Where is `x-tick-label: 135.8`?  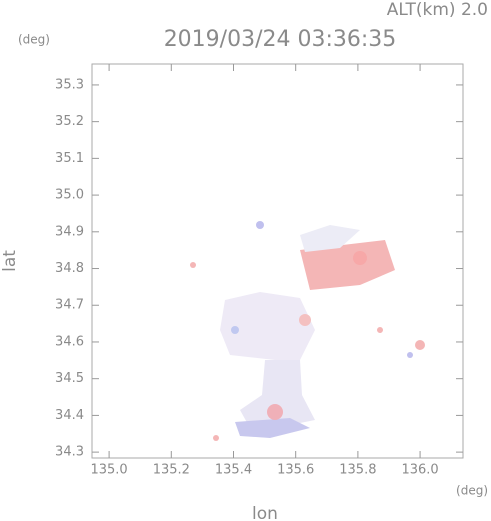 x-tick-label: 135.8 is located at coordinates (357, 470).